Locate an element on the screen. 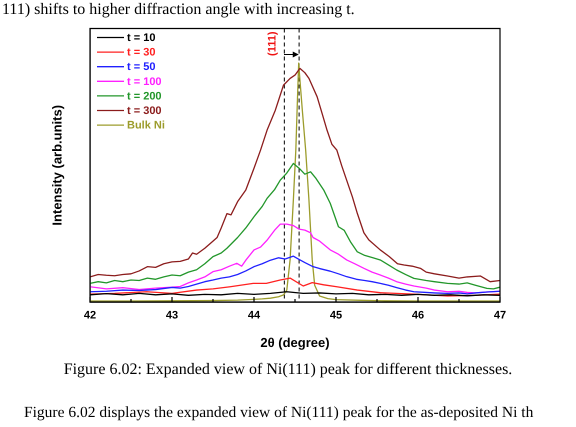  x-axis-title: 2θ (degree) is located at coordinates (295, 342).